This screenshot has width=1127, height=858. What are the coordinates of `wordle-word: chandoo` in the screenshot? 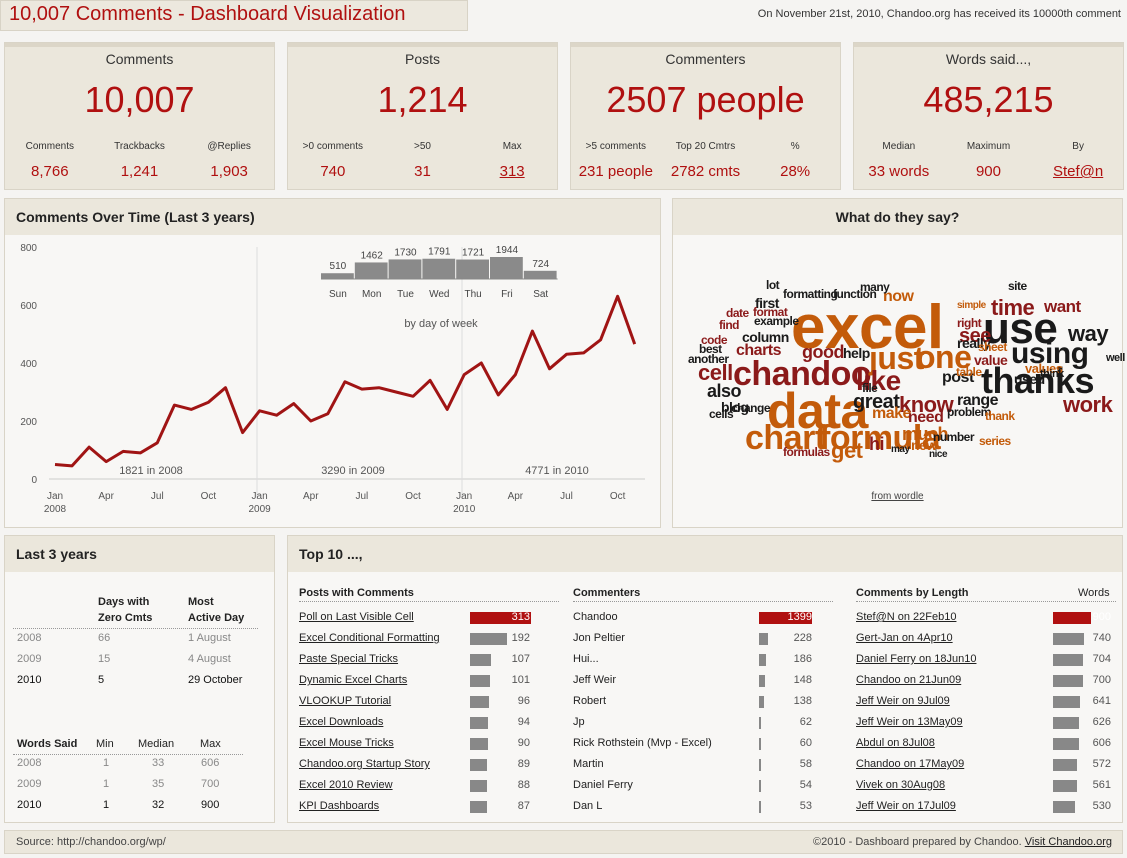 It's located at (802, 374).